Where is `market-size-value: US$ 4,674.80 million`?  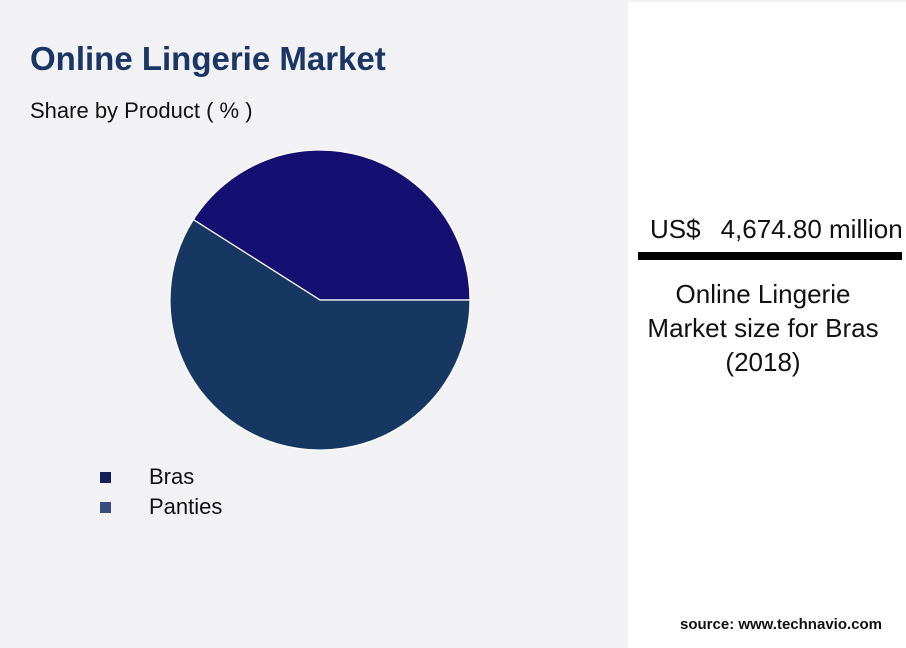 market-size-value: US$ 4,674.80 million is located at coordinates (776, 229).